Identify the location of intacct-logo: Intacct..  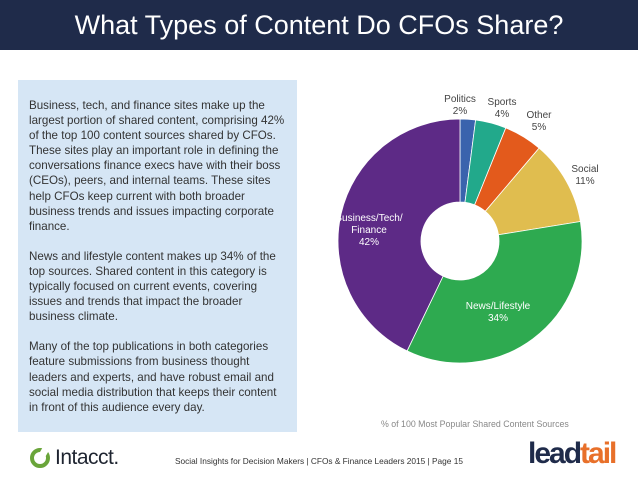
(74, 458).